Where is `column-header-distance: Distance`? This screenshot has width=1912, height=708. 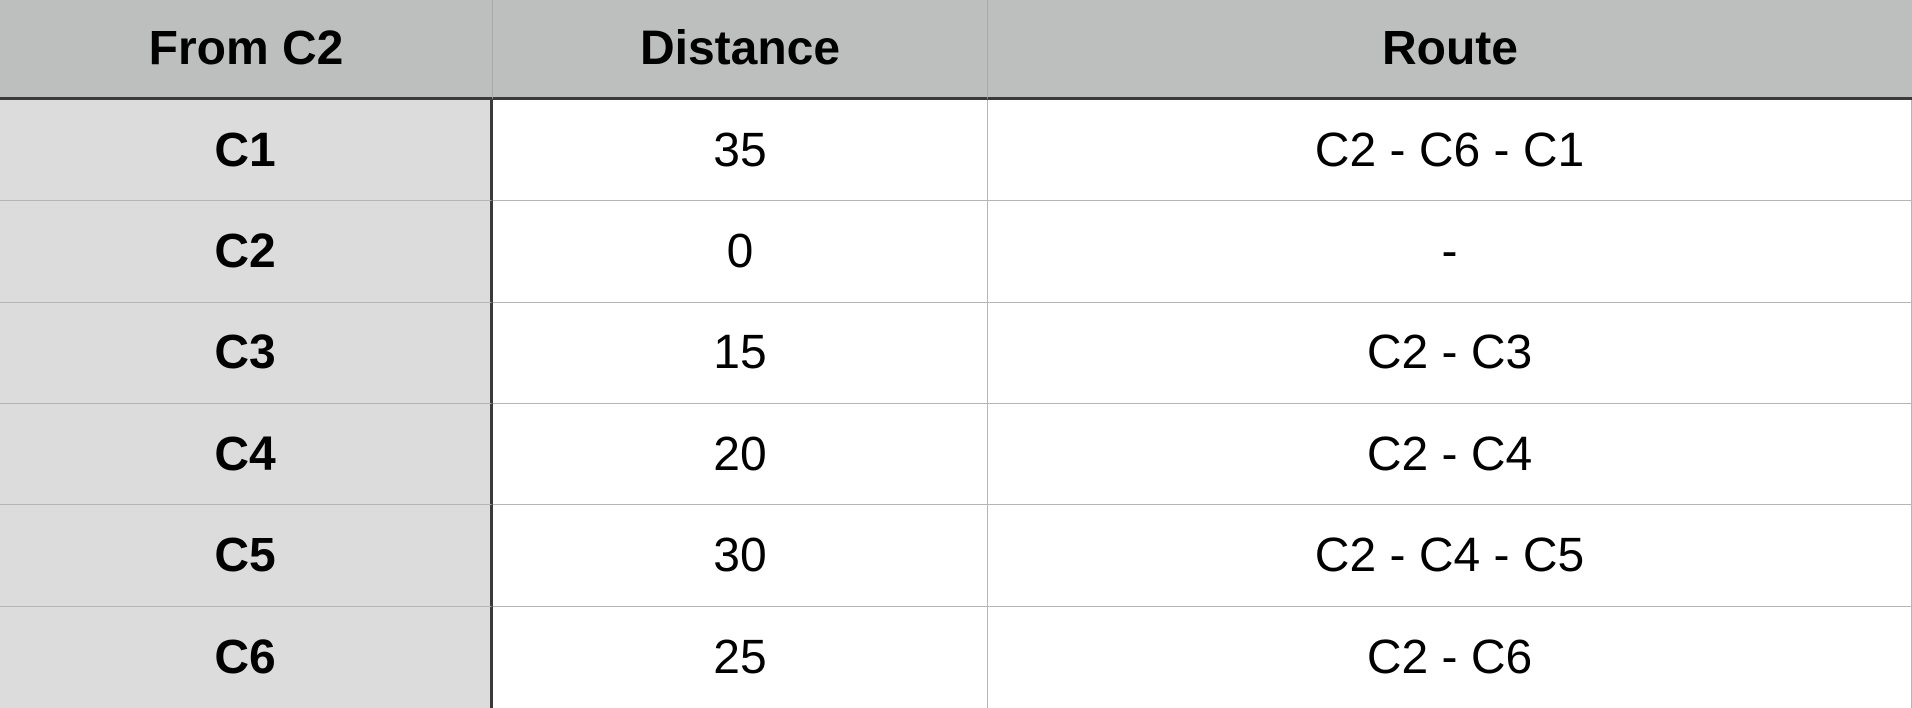 column-header-distance: Distance is located at coordinates (740, 50).